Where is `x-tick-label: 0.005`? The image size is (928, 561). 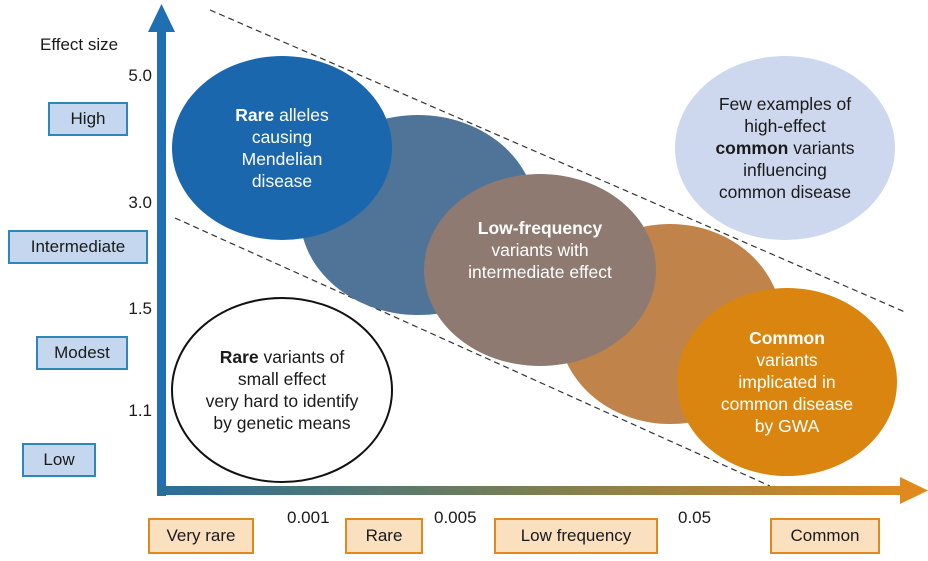
x-tick-label: 0.005 is located at coordinates (455, 517).